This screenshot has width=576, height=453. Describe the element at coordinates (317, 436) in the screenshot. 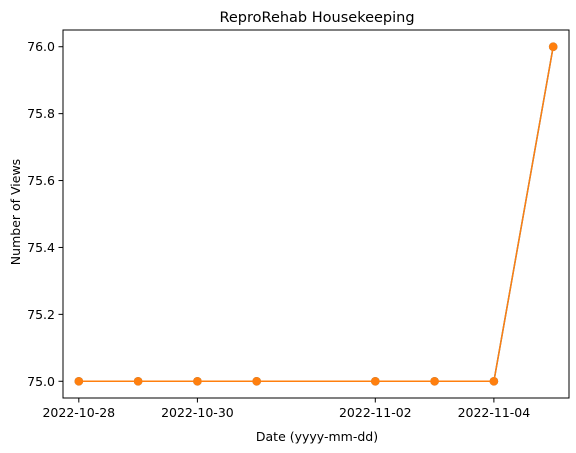

I see `x-axis-label: Date (yyyy-mm-dd)` at that location.